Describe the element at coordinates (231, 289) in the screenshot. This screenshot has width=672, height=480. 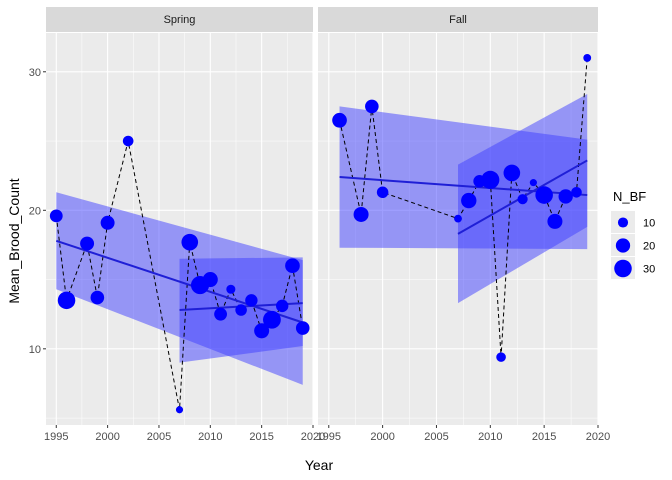
I see `spring-point-2012` at that location.